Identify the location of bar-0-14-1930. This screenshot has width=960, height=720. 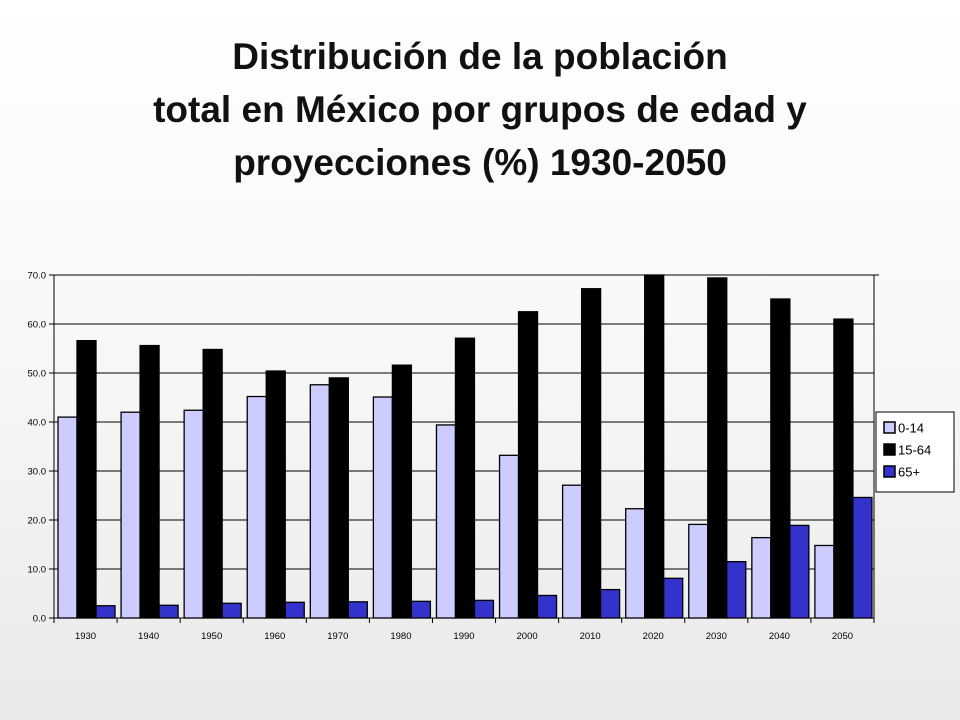
(67, 517).